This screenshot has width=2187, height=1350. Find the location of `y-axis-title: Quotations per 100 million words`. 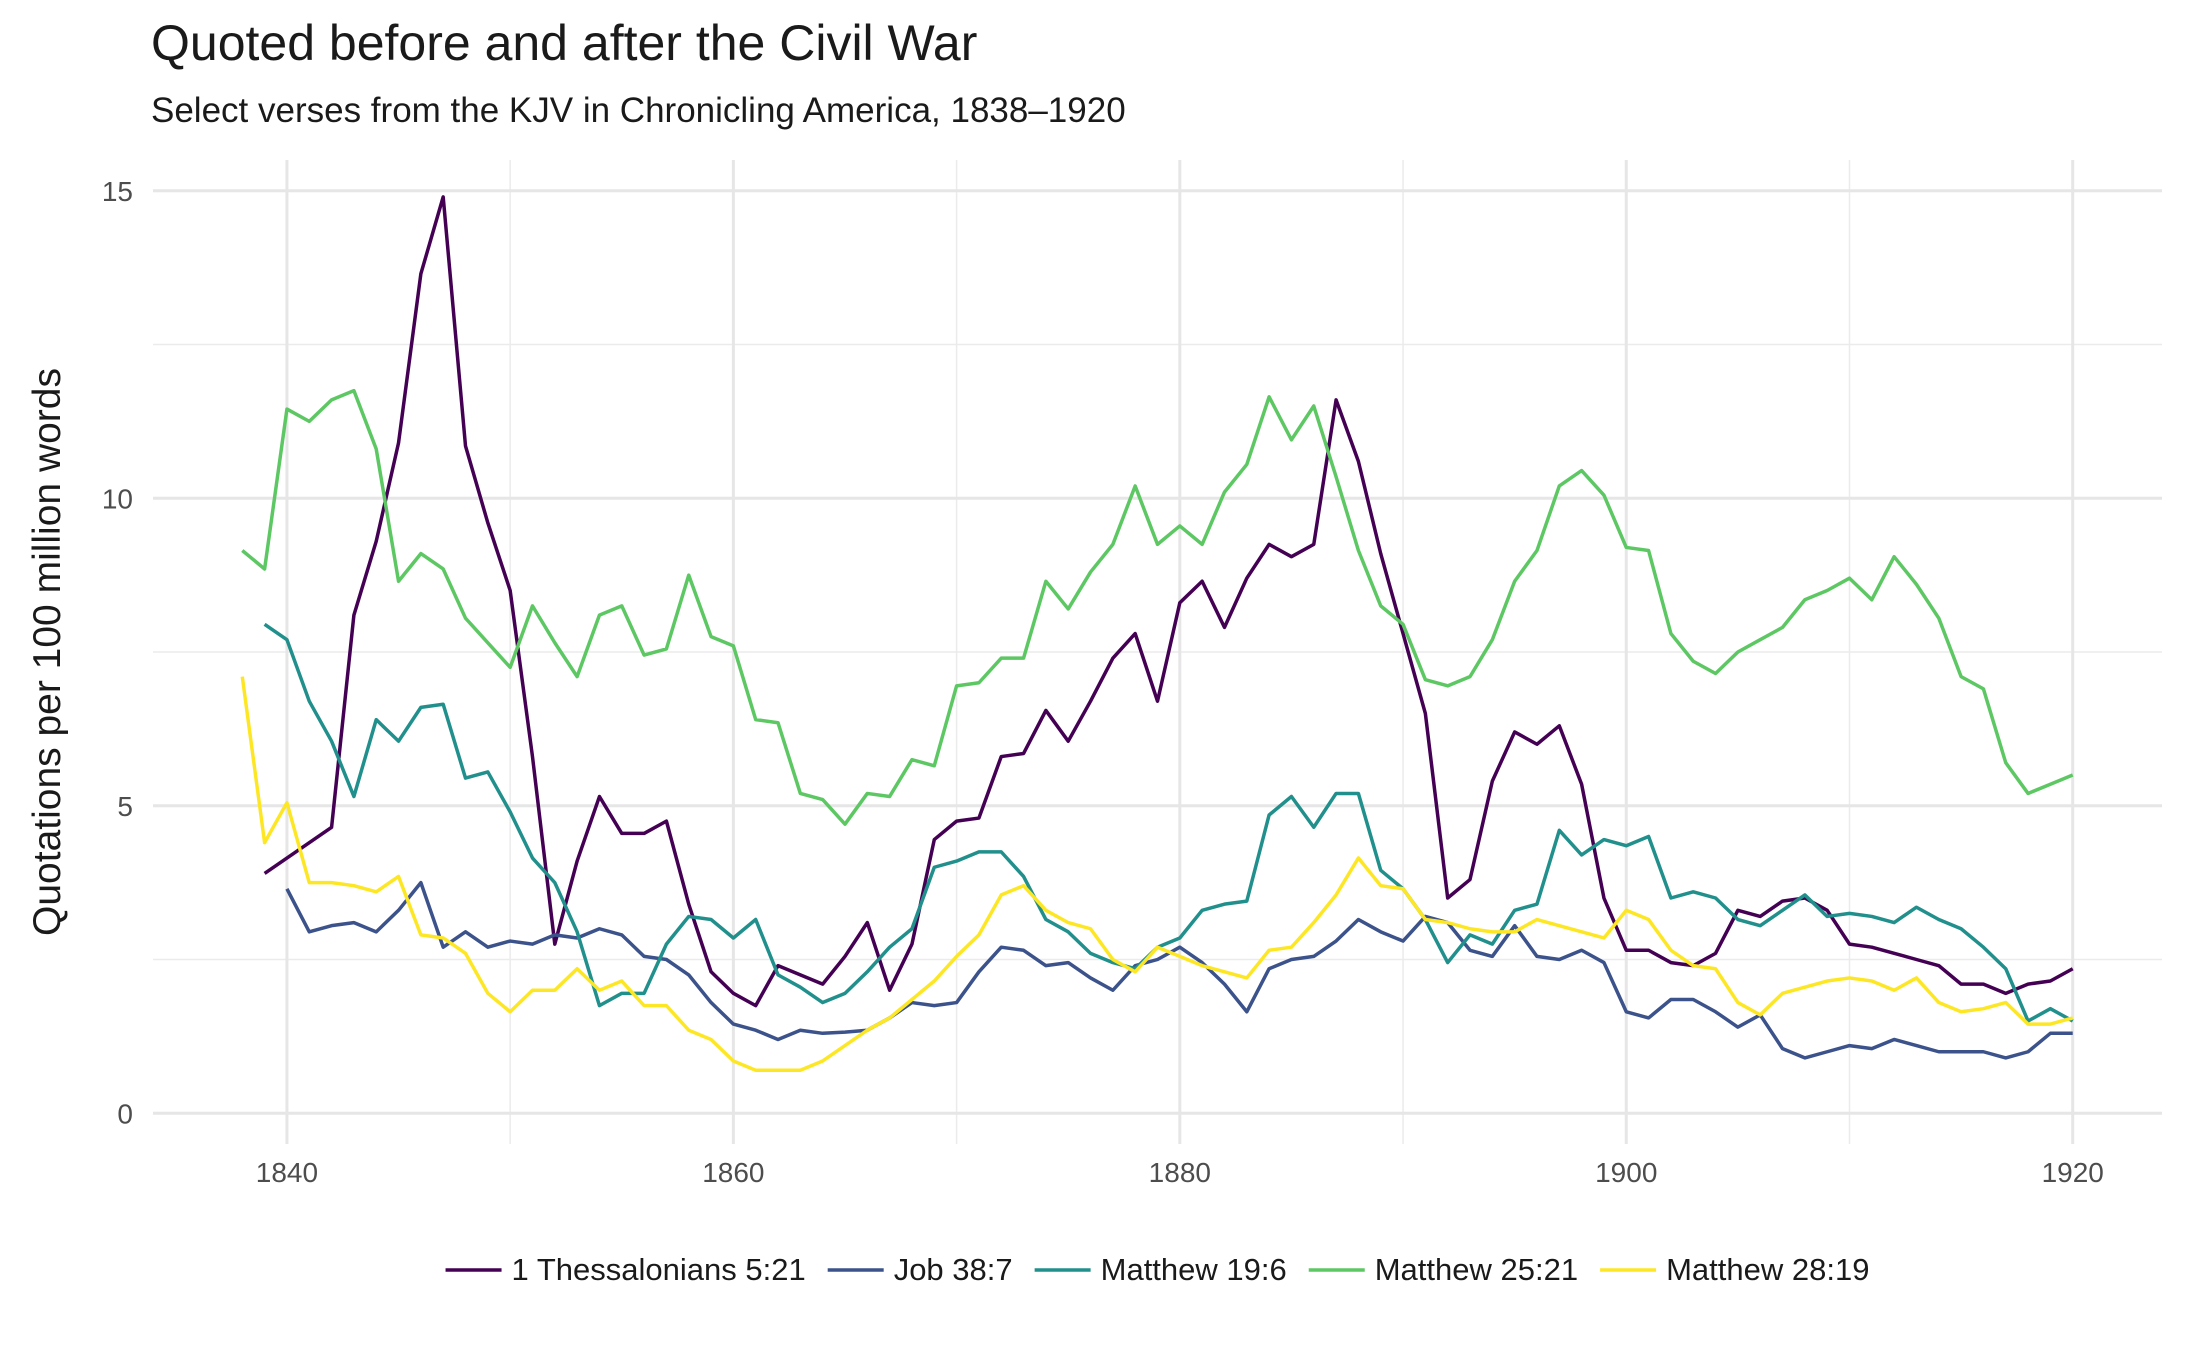

y-axis-title: Quotations per 100 million words is located at coordinates (47, 652).